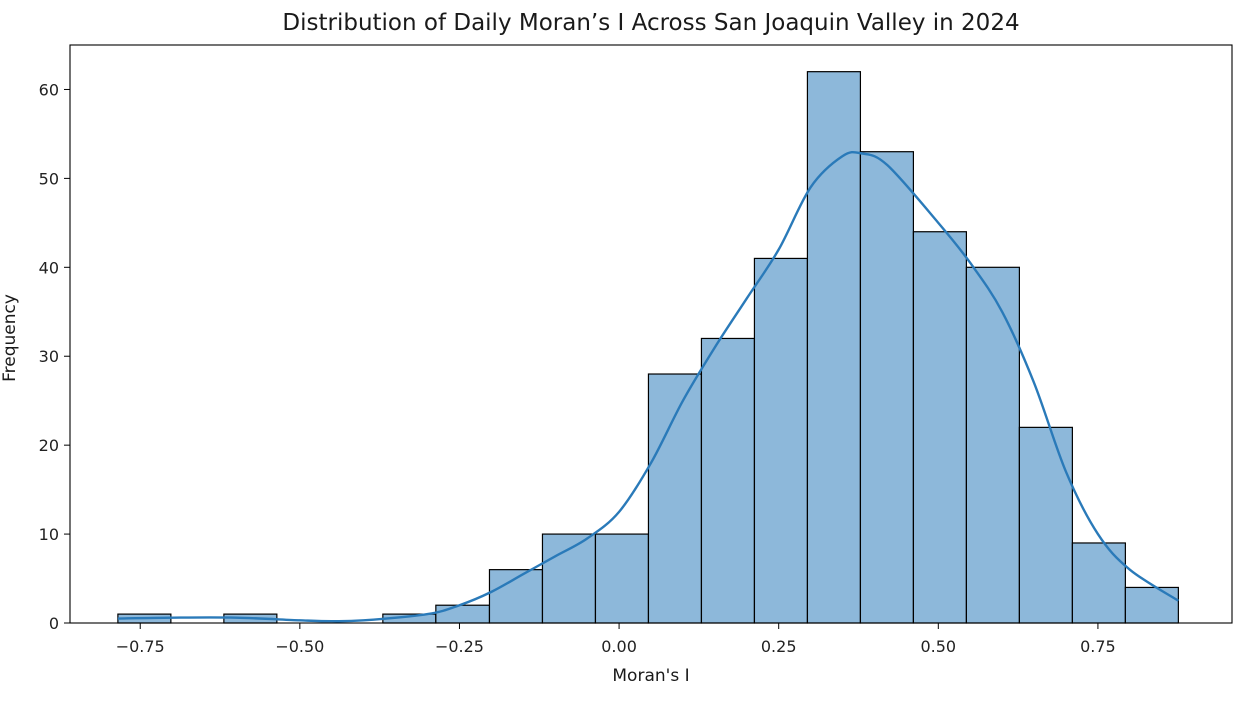 Image resolution: width=1255 pixels, height=709 pixels. What do you see at coordinates (49, 356) in the screenshot?
I see `y-tick-label: 30` at bounding box center [49, 356].